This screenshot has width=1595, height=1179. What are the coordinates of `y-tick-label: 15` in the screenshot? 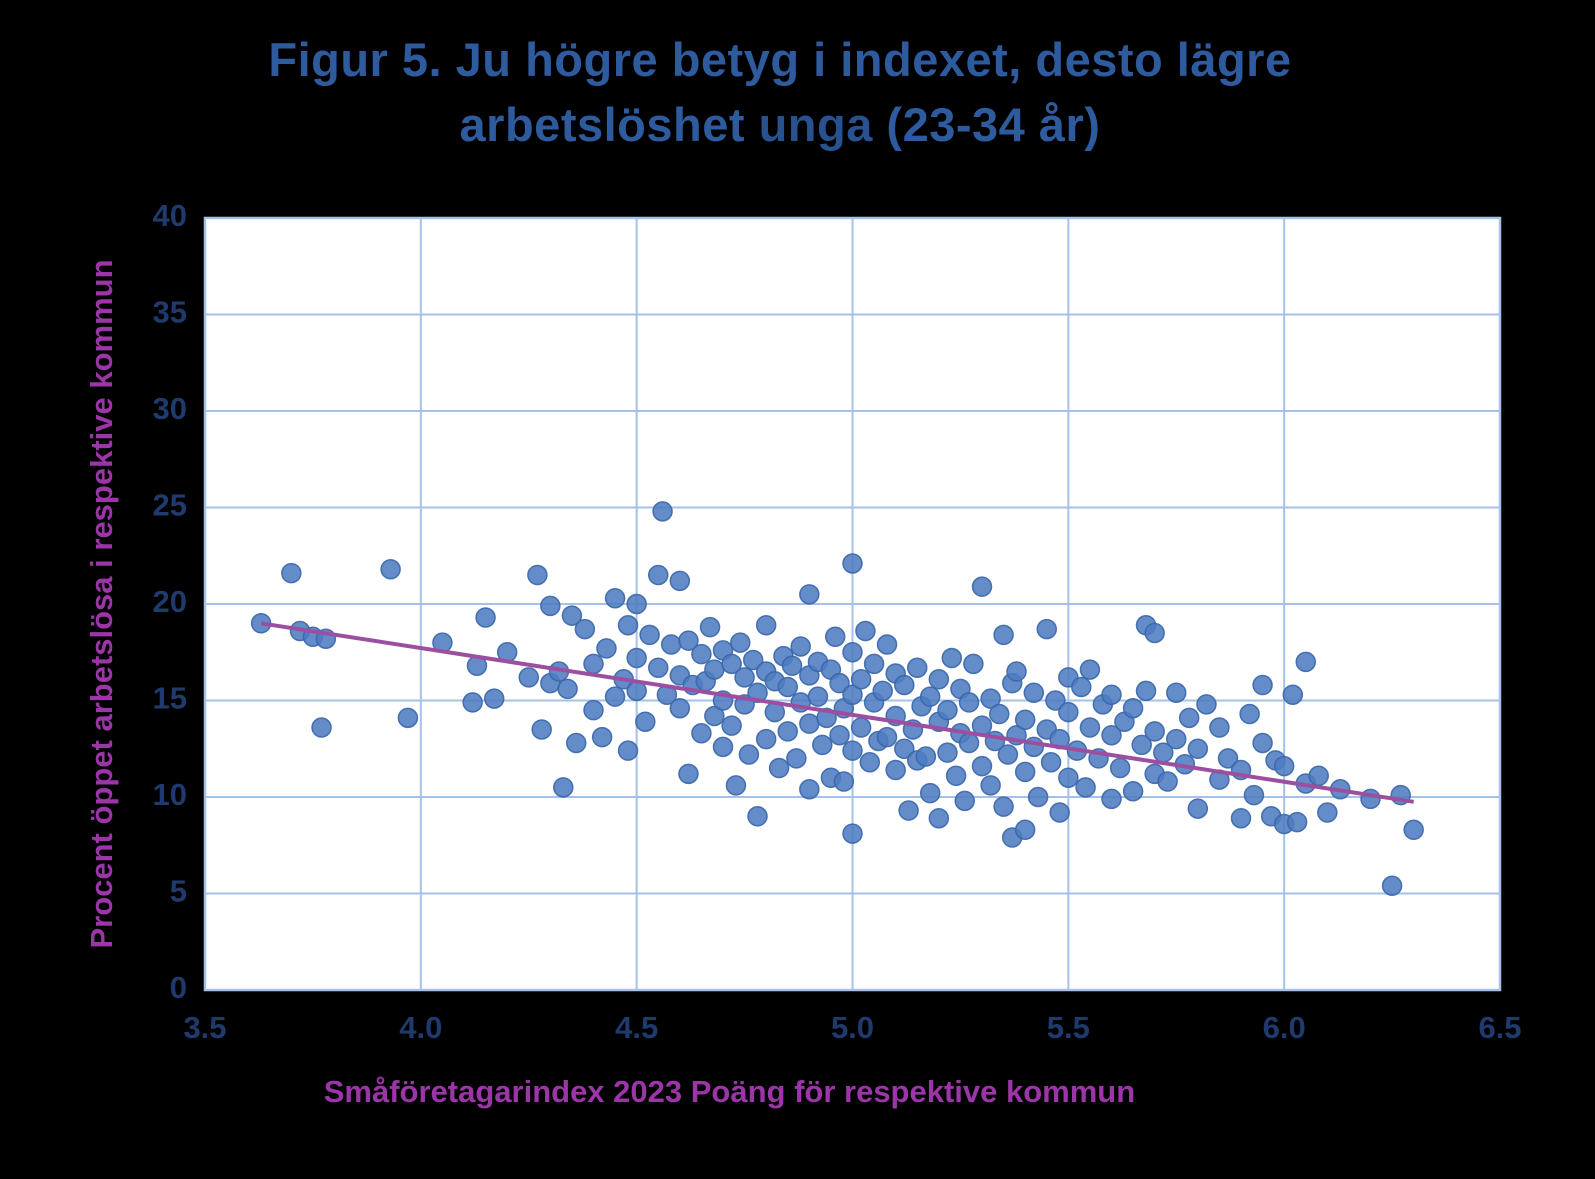 It's located at (170, 698).